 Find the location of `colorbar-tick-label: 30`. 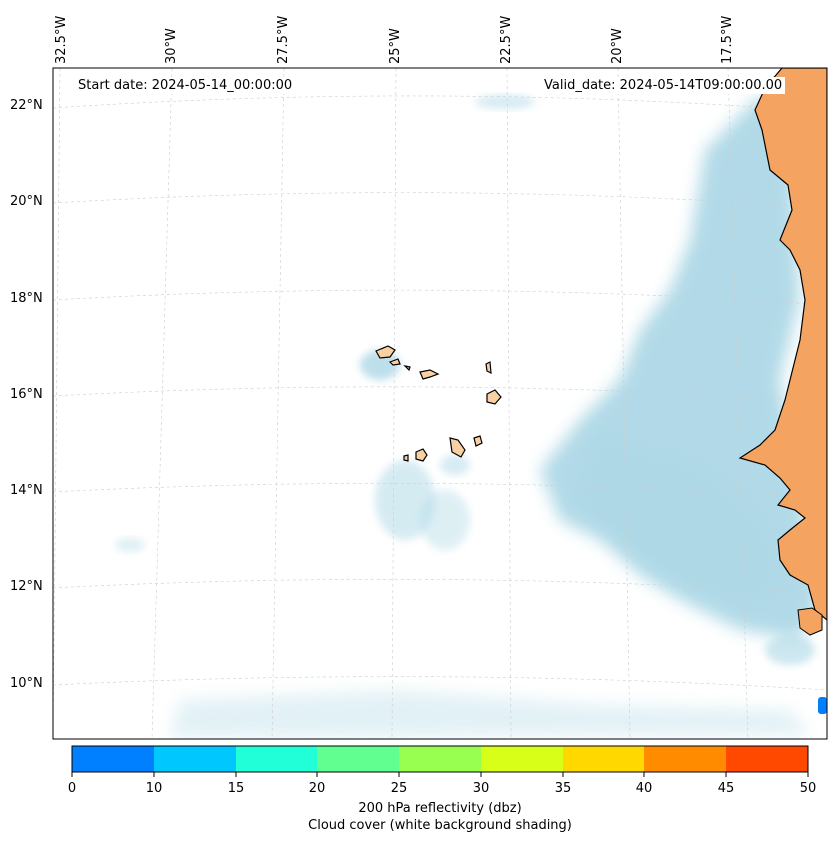

colorbar-tick-label: 30 is located at coordinates (481, 788).